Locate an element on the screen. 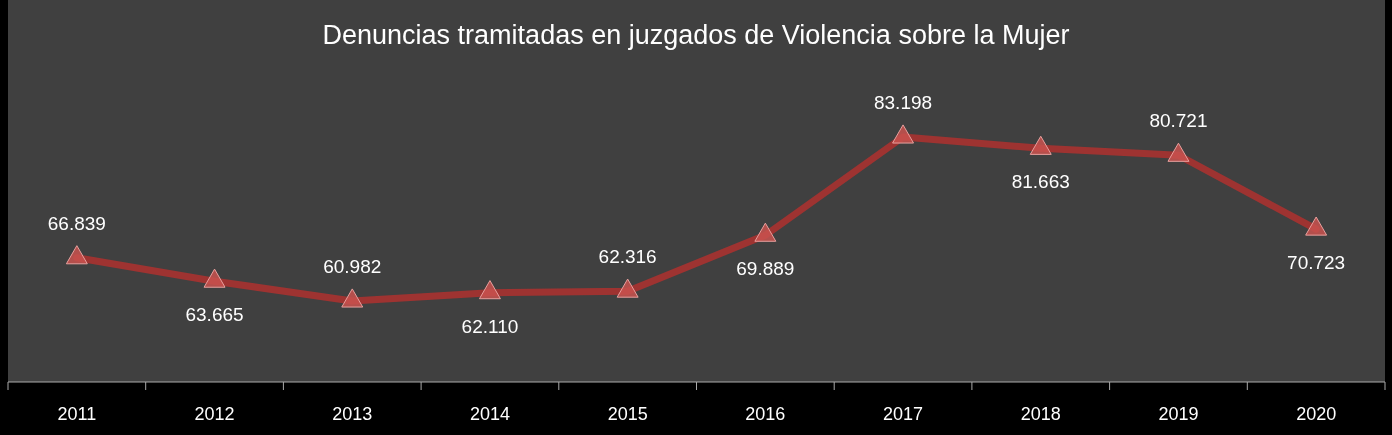 This screenshot has width=1392, height=435. x-tick-label: 2014 is located at coordinates (489, 414).